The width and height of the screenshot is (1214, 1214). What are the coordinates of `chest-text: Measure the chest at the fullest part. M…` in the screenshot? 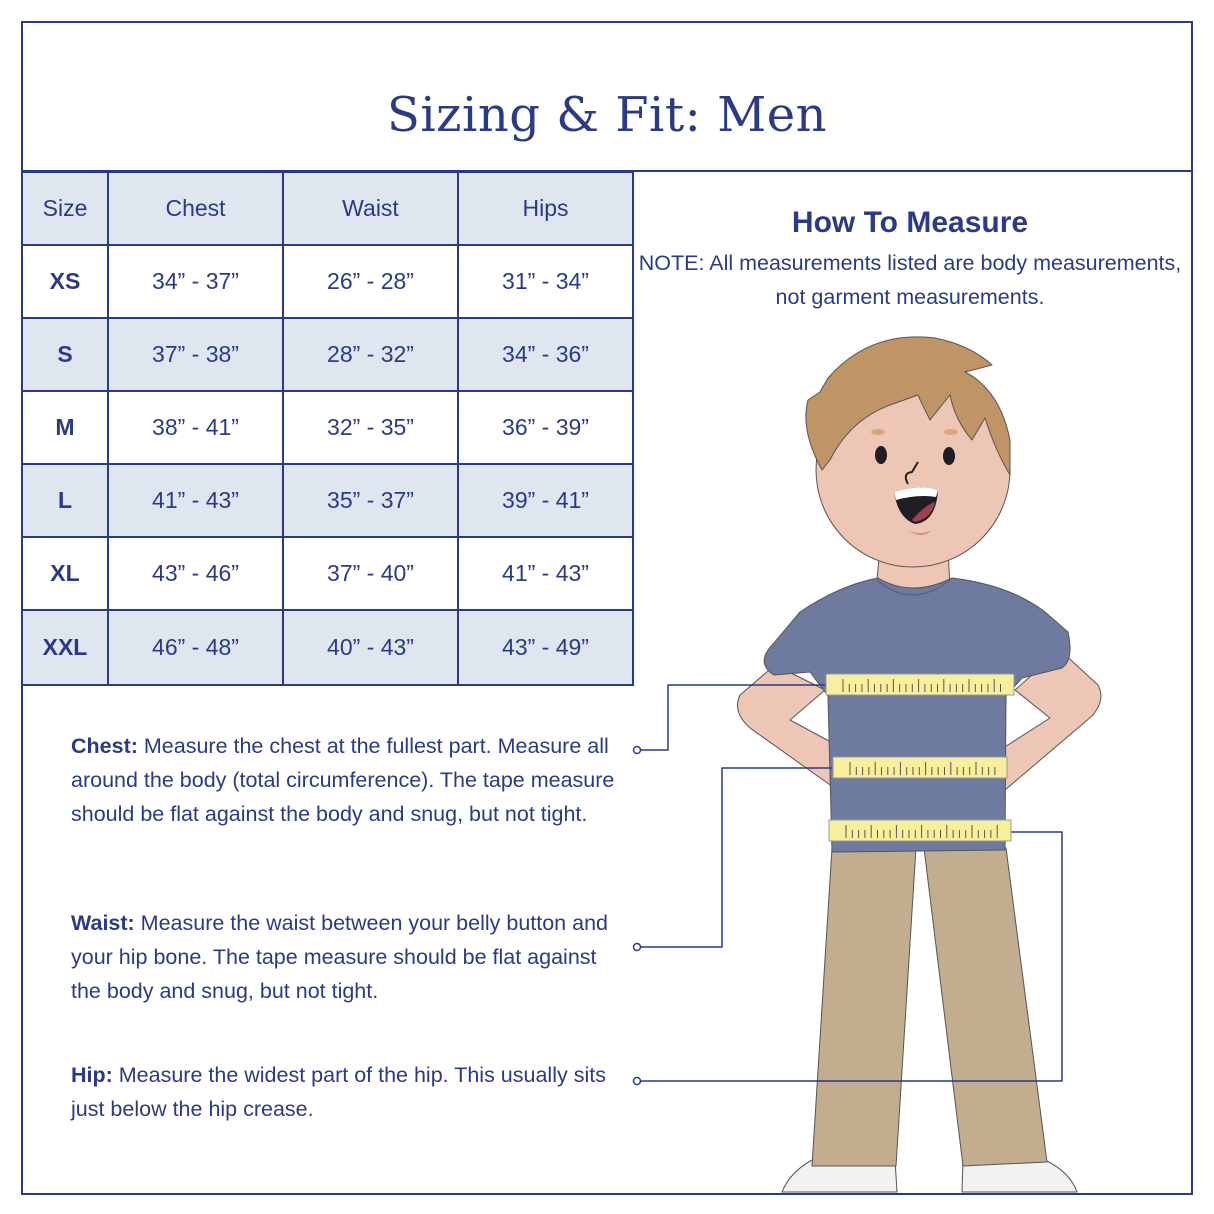 It's located at (343, 780).